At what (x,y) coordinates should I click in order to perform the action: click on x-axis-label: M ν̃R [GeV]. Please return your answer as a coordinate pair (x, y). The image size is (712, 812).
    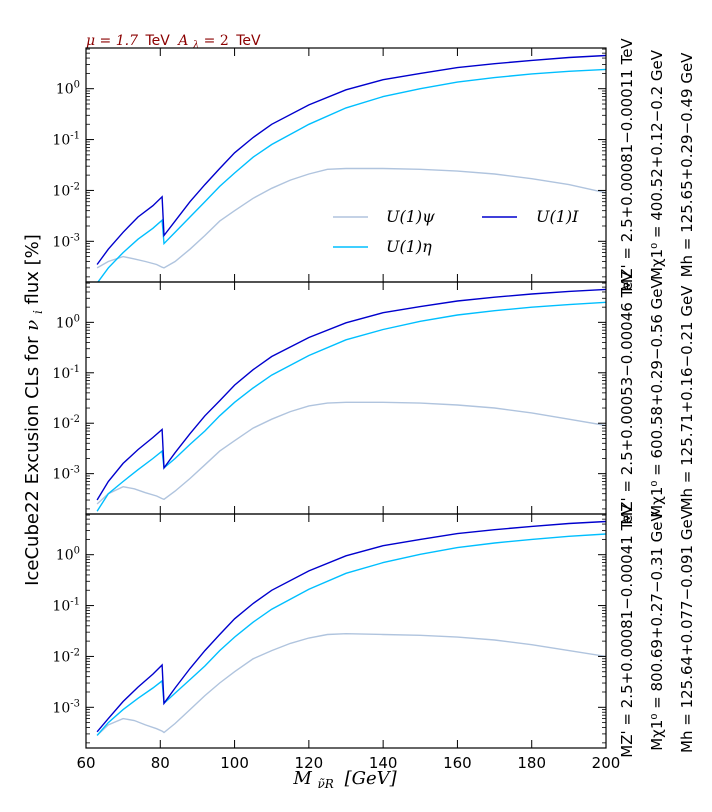
    Looking at the image, I should click on (344, 780).